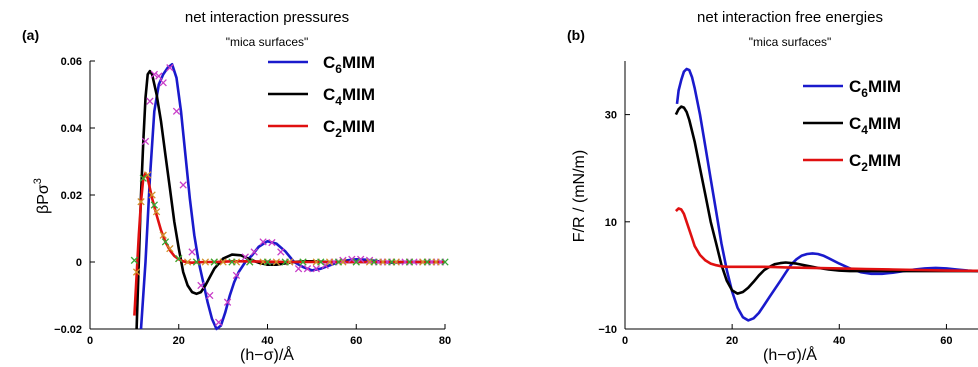 The height and width of the screenshot is (367, 978). What do you see at coordinates (267, 354) in the screenshot?
I see `panel-1-x-axis-label: (h−σ)/Å` at bounding box center [267, 354].